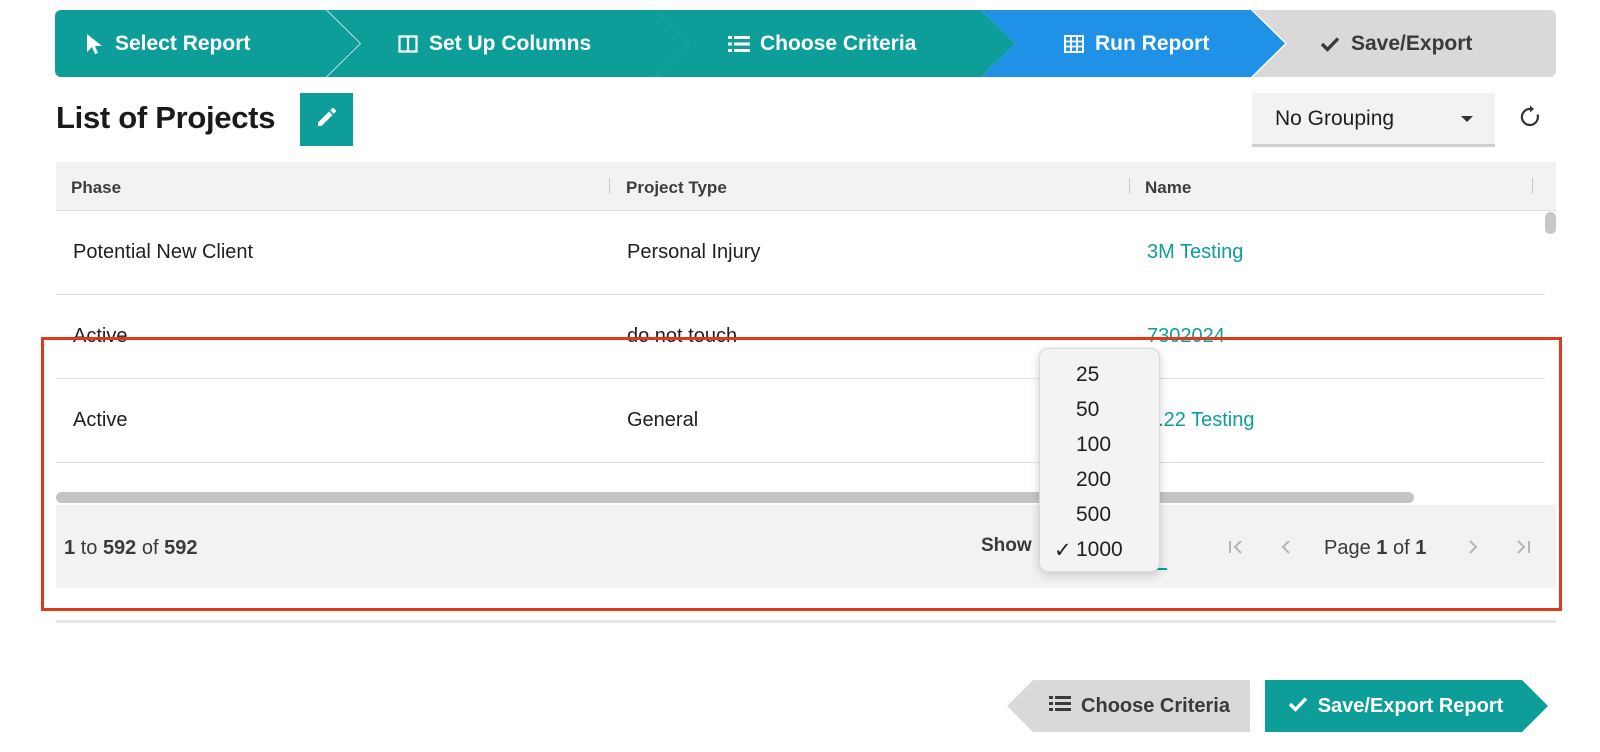  Describe the element at coordinates (1099, 549) in the screenshot. I see `page-size-option-label: 1000` at that location.